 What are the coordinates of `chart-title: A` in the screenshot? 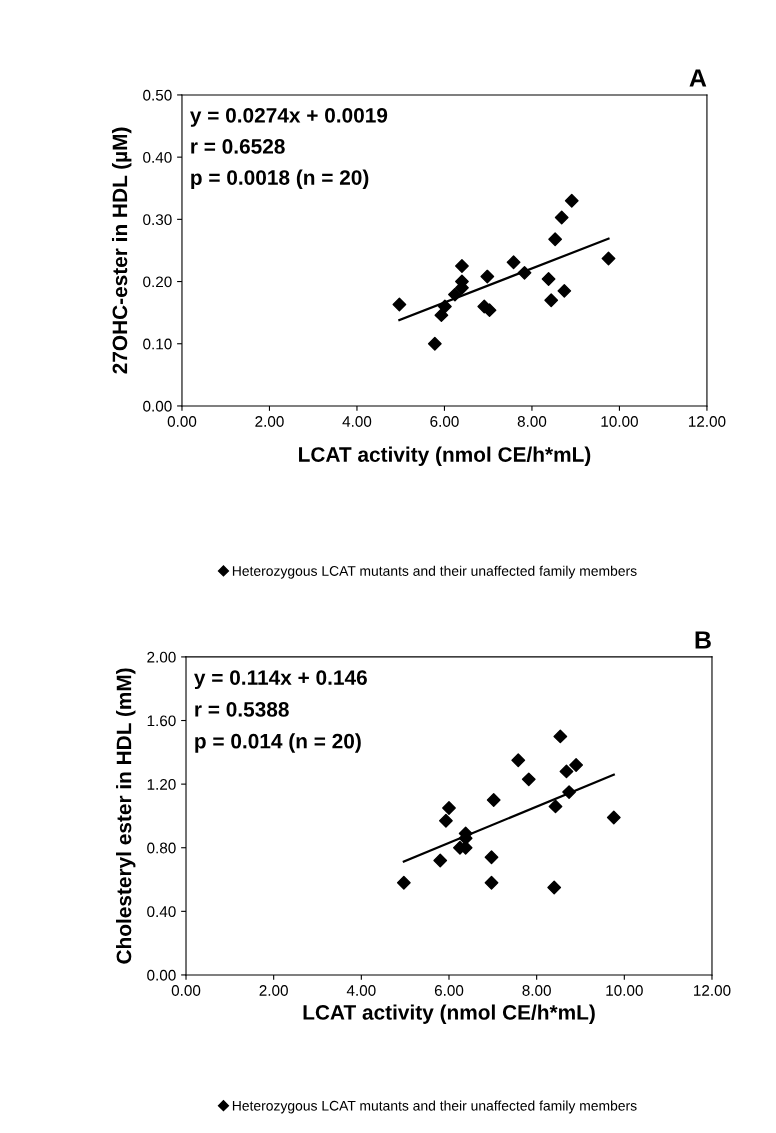 It's located at (698, 78).